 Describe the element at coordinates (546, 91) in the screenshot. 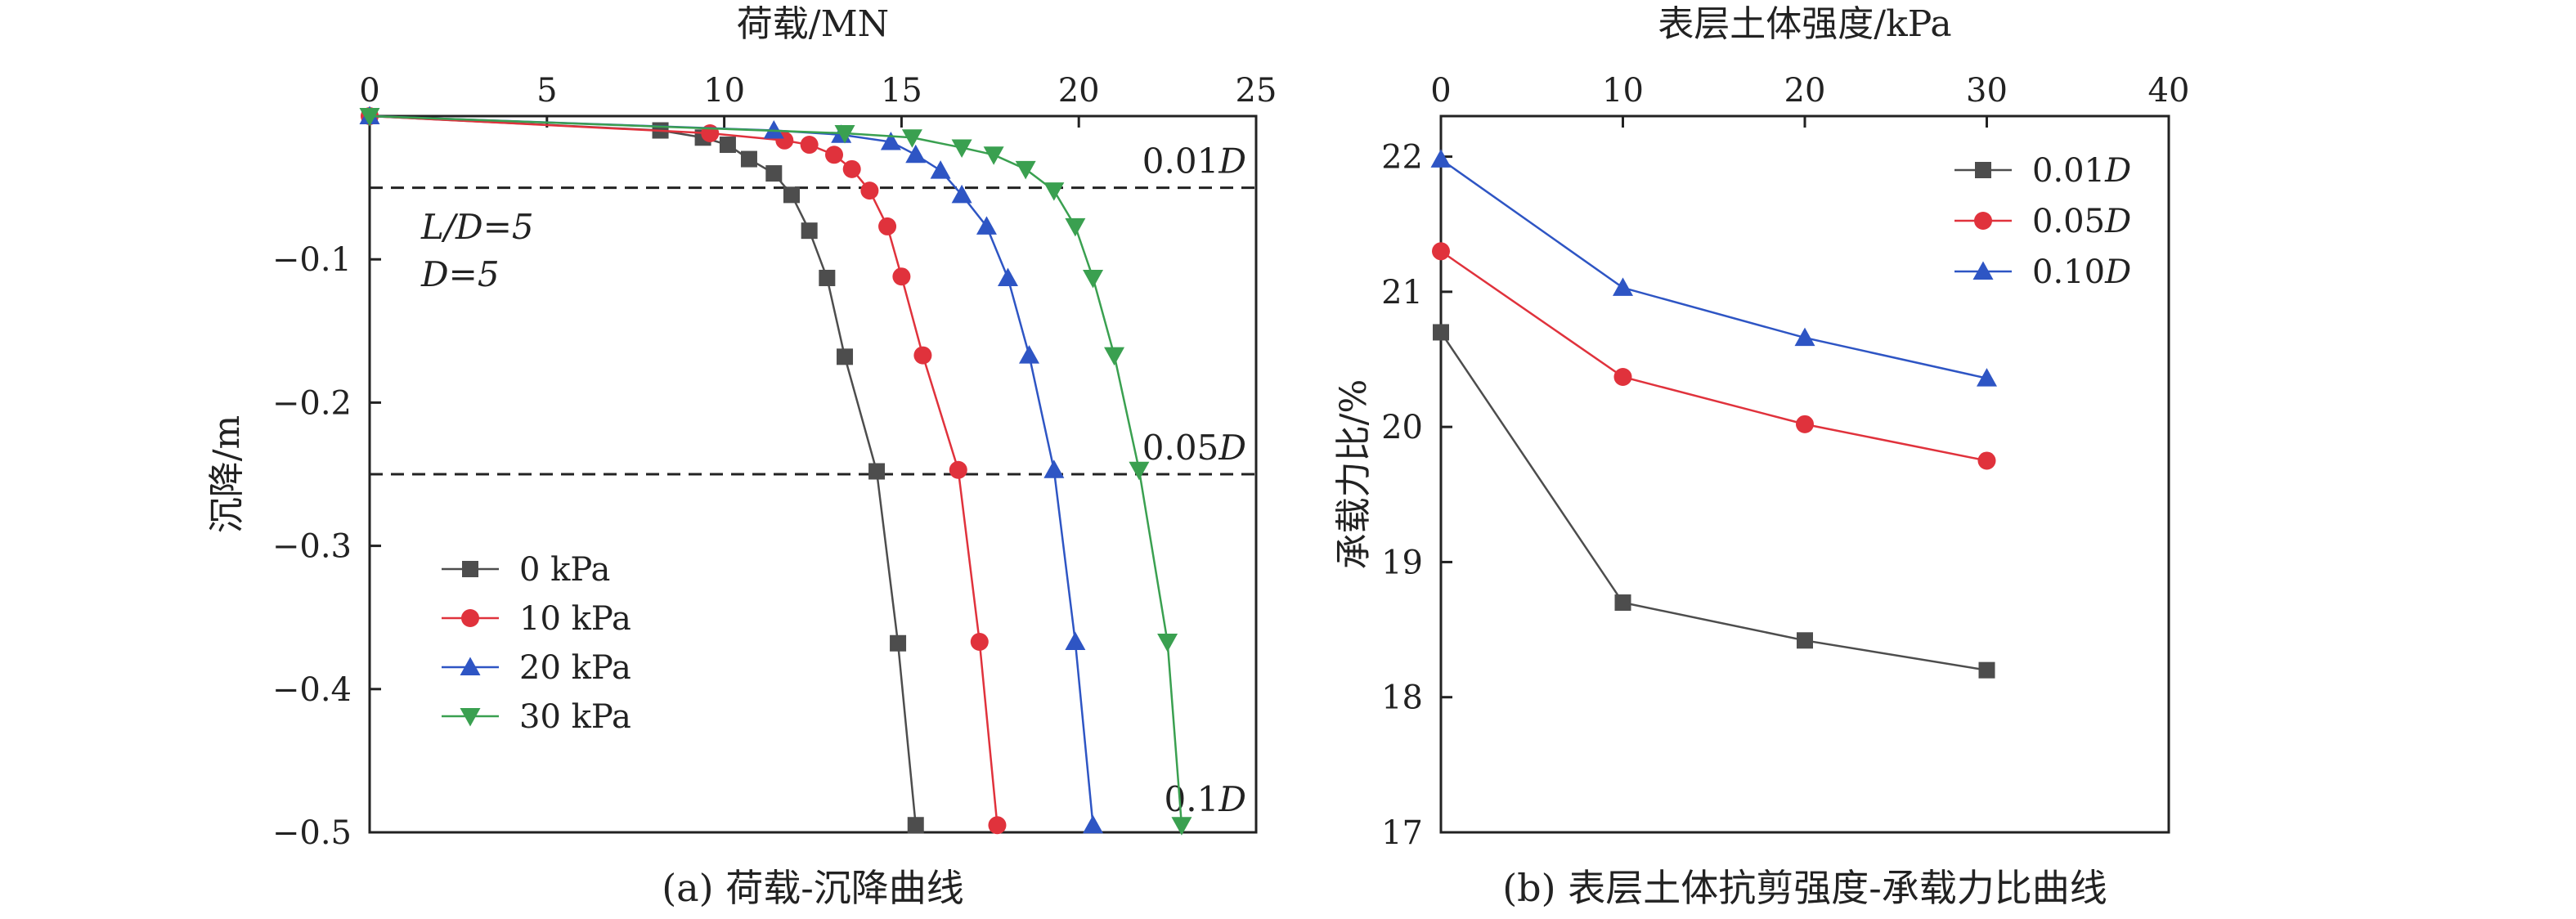

I see `x-tick-label: 5` at that location.